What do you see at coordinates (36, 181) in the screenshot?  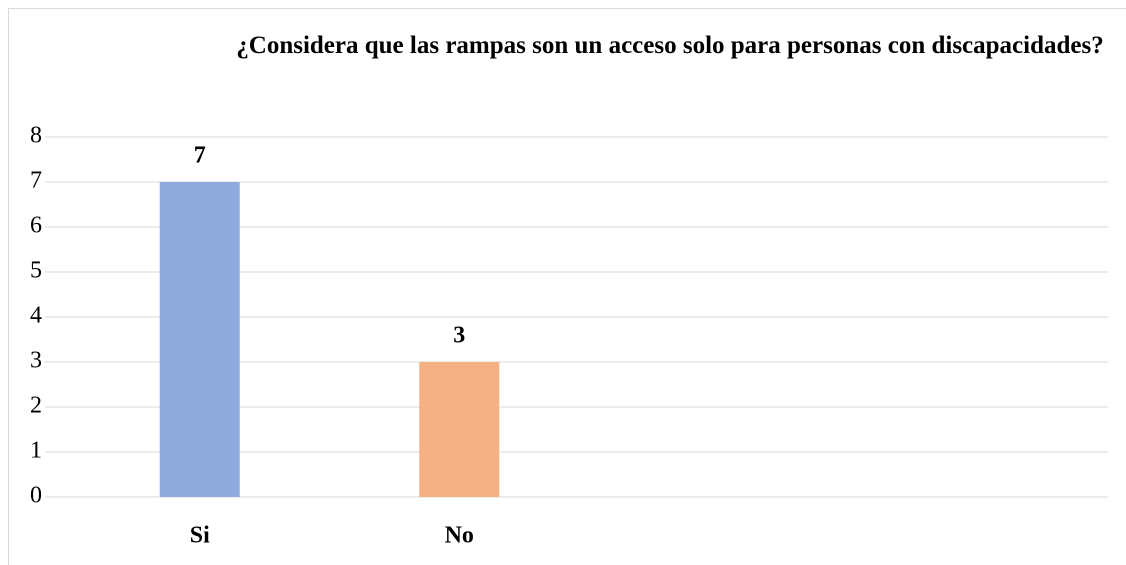 I see `y-tick-label: 7` at bounding box center [36, 181].